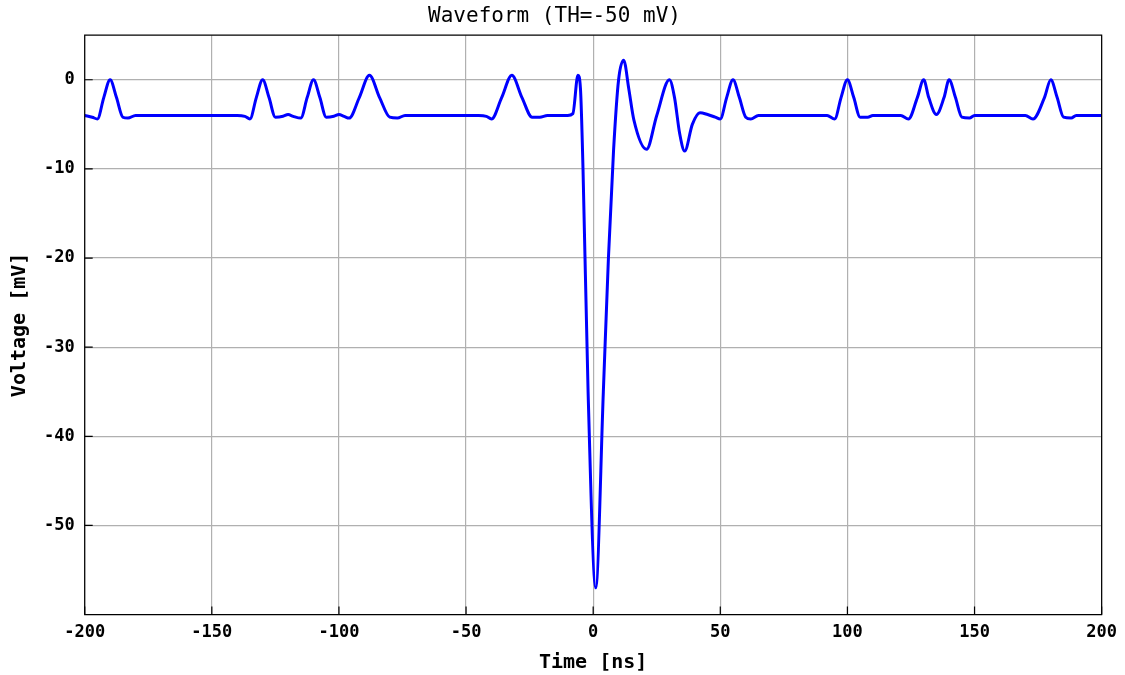  I want to click on x-tick-label: -200, so click(85, 631).